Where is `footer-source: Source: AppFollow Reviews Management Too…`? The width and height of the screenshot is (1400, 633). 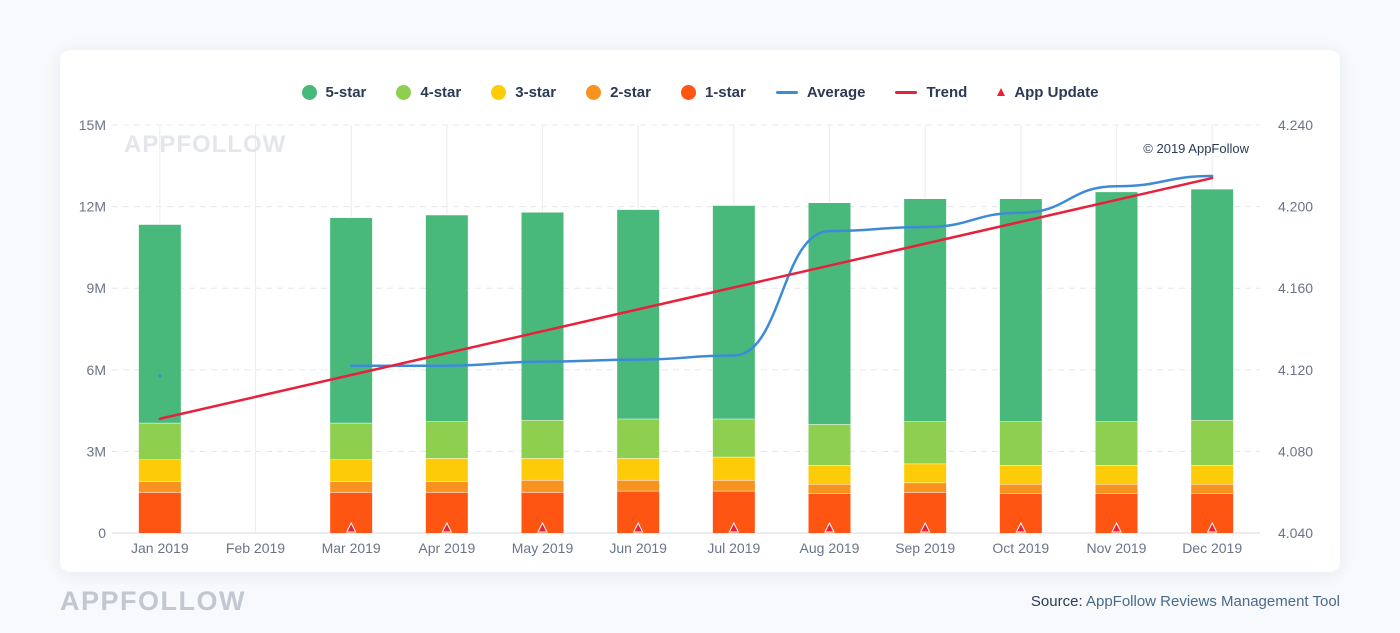
footer-source: Source: AppFollow Reviews Management Too… is located at coordinates (1185, 601).